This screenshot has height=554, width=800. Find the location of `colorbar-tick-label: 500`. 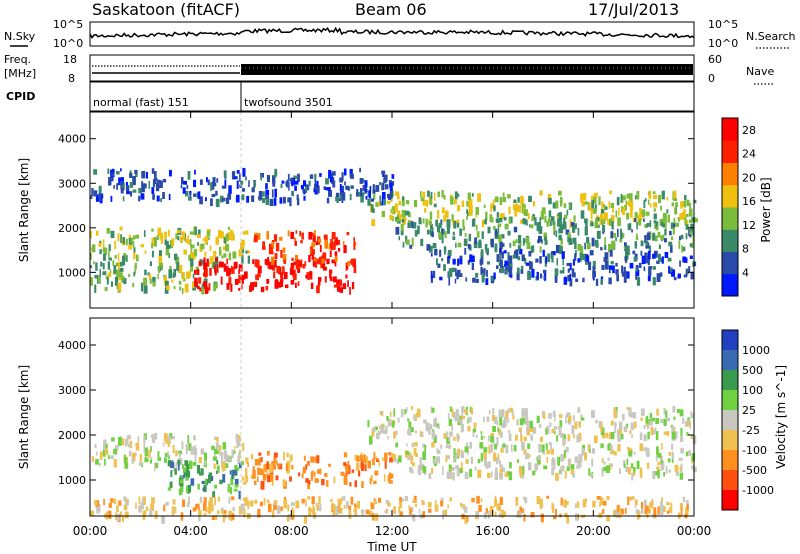

colorbar-tick-label: 500 is located at coordinates (752, 370).